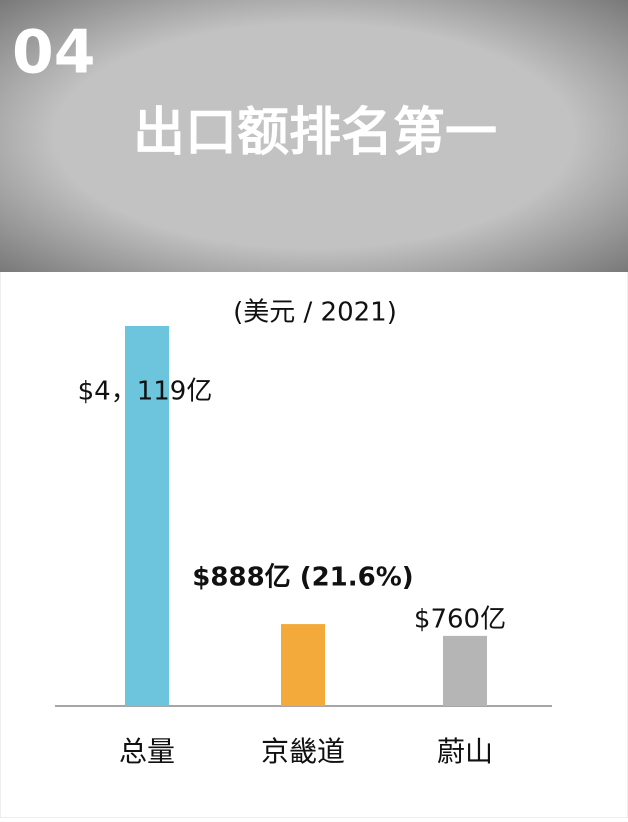  Describe the element at coordinates (303, 751) in the screenshot. I see `x-tick-label: 京畿道` at that location.